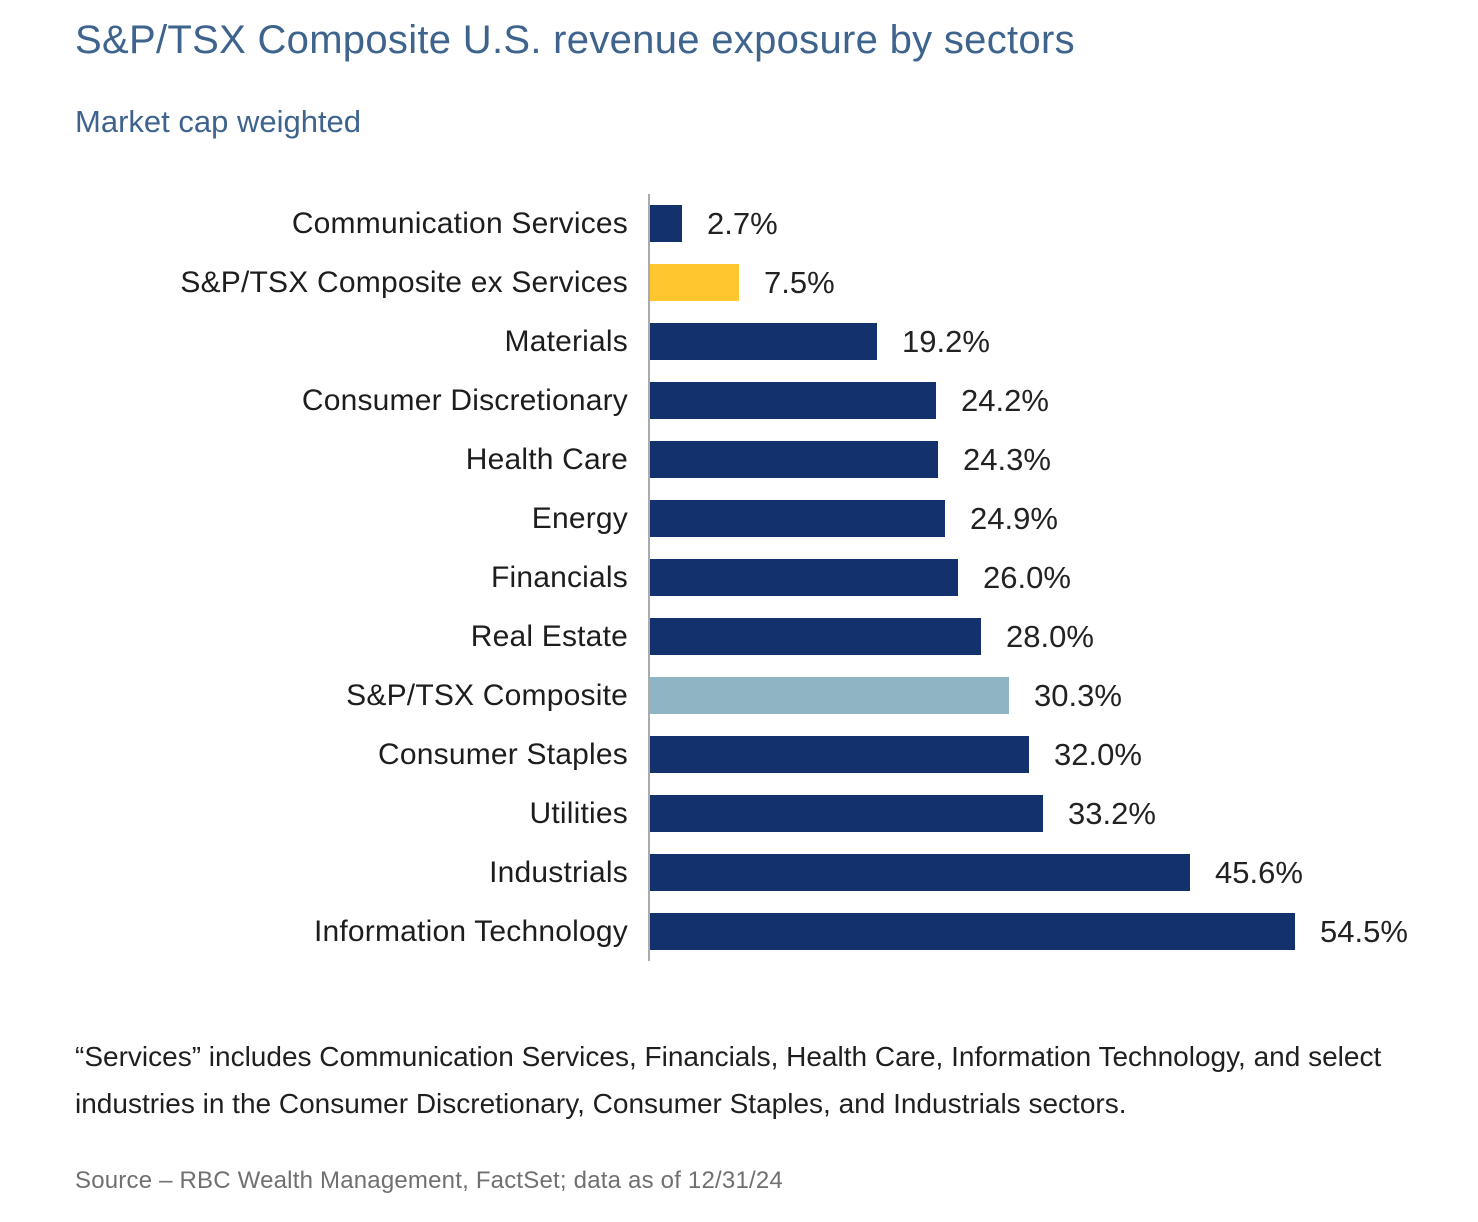 The height and width of the screenshot is (1222, 1478). Describe the element at coordinates (487, 695) in the screenshot. I see `category-label: S&P/TSX Composite` at that location.